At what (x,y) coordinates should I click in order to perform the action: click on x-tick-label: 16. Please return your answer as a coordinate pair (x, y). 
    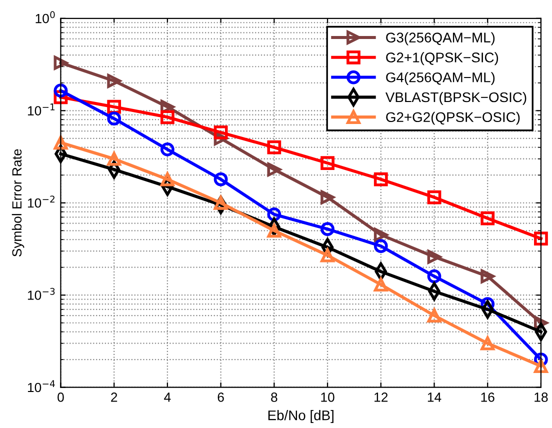
    Looking at the image, I should click on (487, 397).